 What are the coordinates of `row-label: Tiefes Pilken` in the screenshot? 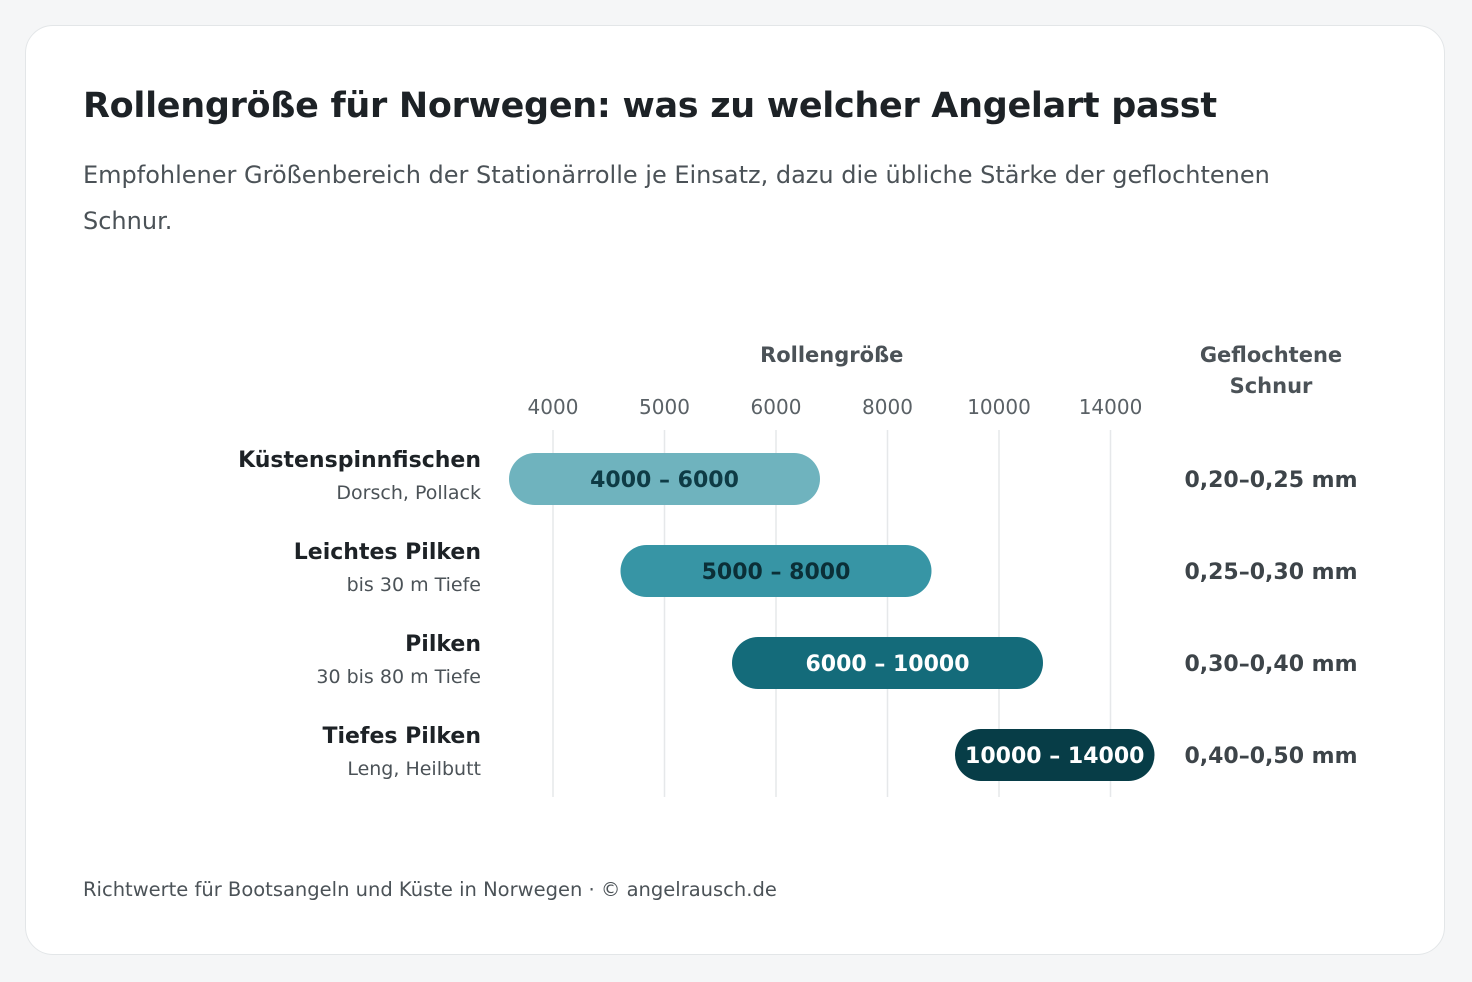 It's located at (401, 736).